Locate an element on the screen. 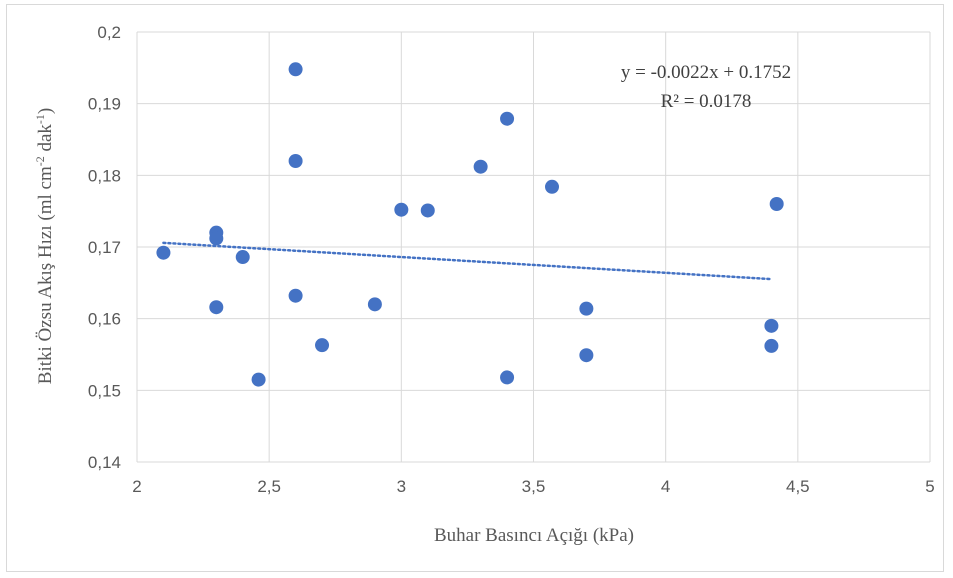 This screenshot has height=578, width=953. y-axis-title-part-1: Bitki Özsu Akış Hızı (ml cm is located at coordinates (45, 275).